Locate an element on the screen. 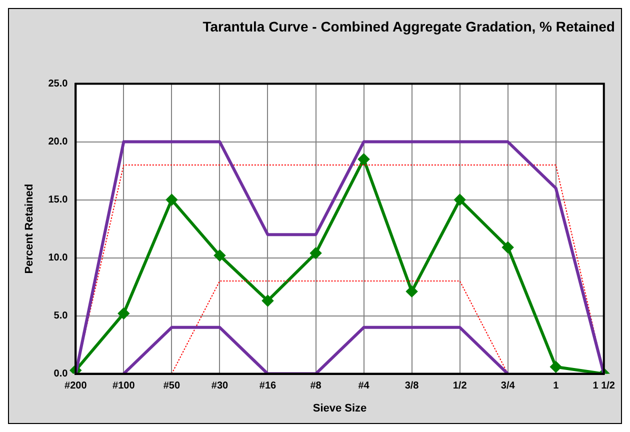 This screenshot has width=630, height=432. x-tick-label: 1/2 is located at coordinates (460, 386).